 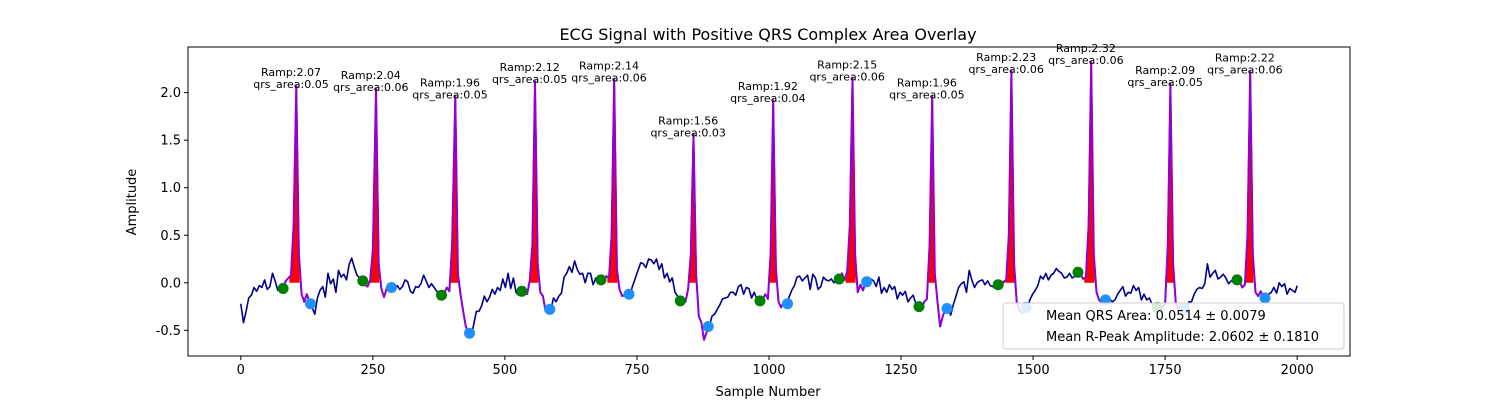 What do you see at coordinates (688, 121) in the screenshot?
I see `r-peak-amplitude-label-6: Ramp:1.56` at bounding box center [688, 121].